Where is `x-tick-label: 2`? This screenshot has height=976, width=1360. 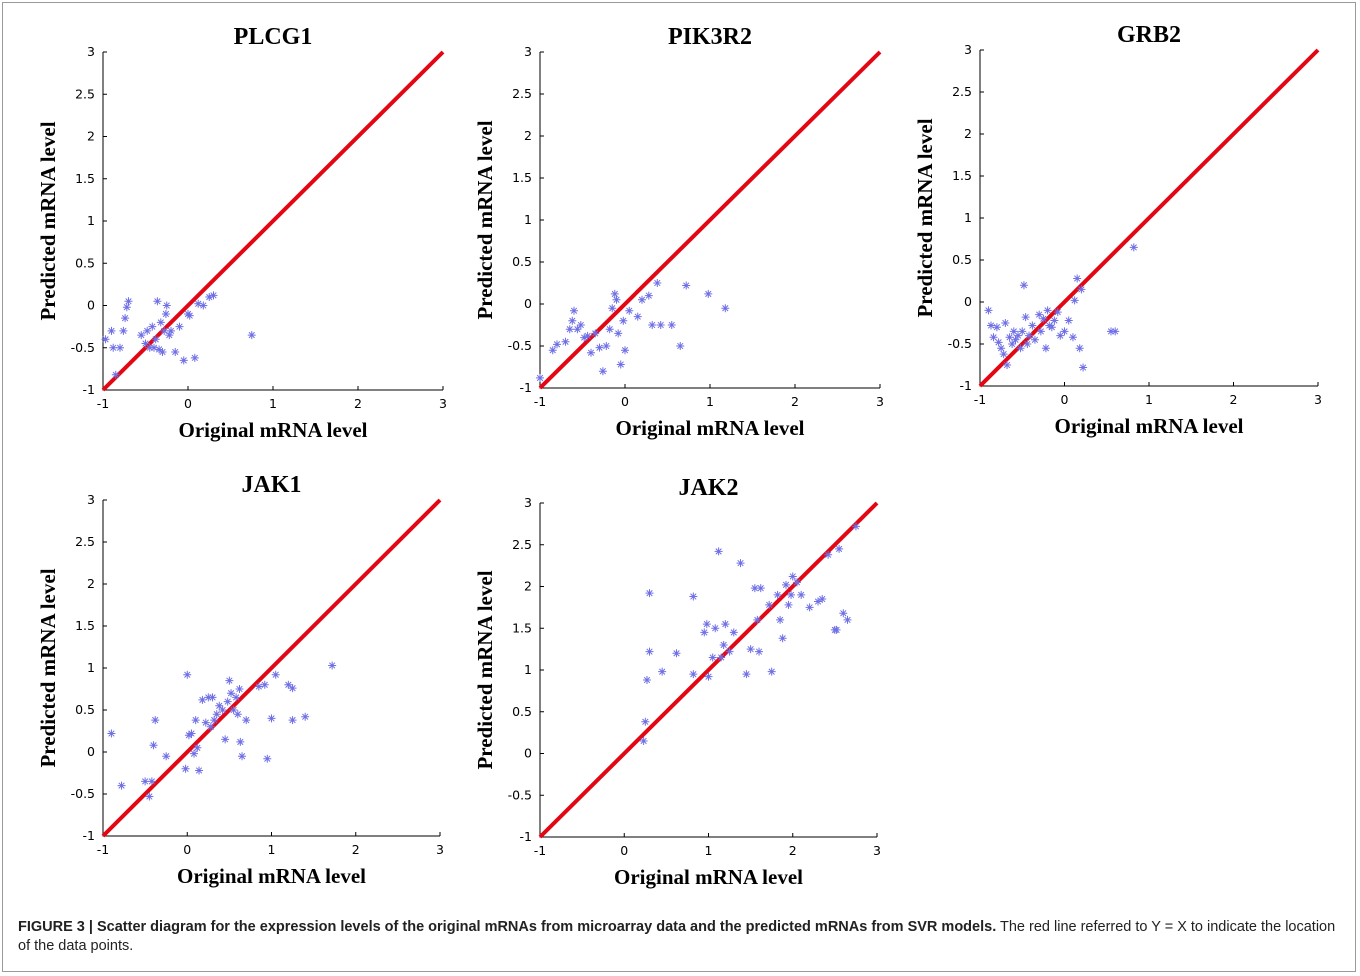
x-tick-label: 2 is located at coordinates (793, 850).